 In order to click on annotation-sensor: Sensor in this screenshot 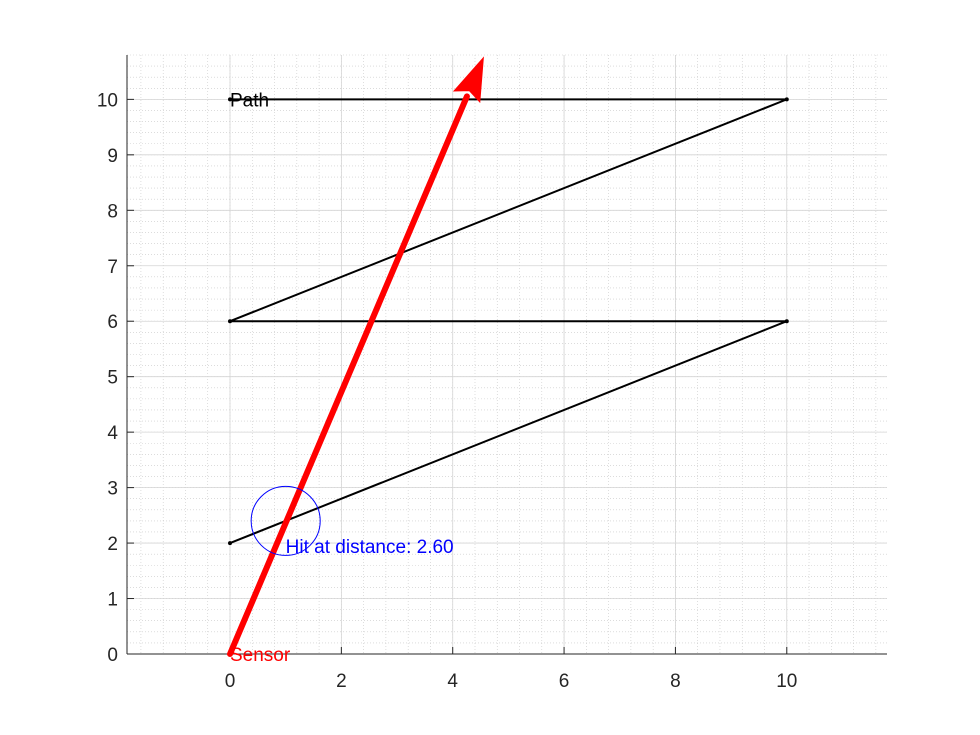, I will do `click(260, 655)`.